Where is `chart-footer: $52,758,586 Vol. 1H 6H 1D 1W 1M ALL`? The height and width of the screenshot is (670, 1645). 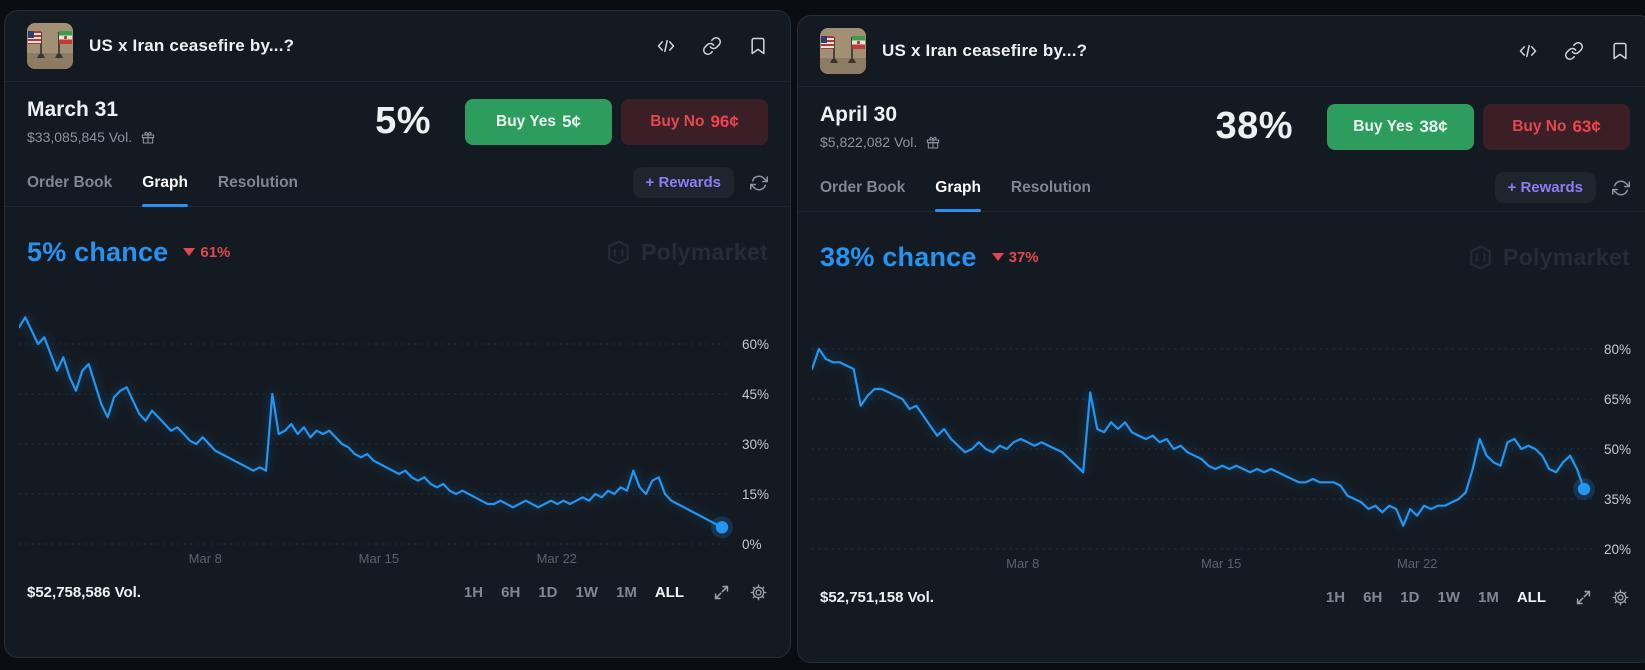 chart-footer: $52,758,586 Vol. 1H 6H 1D 1W 1M ALL is located at coordinates (397, 585).